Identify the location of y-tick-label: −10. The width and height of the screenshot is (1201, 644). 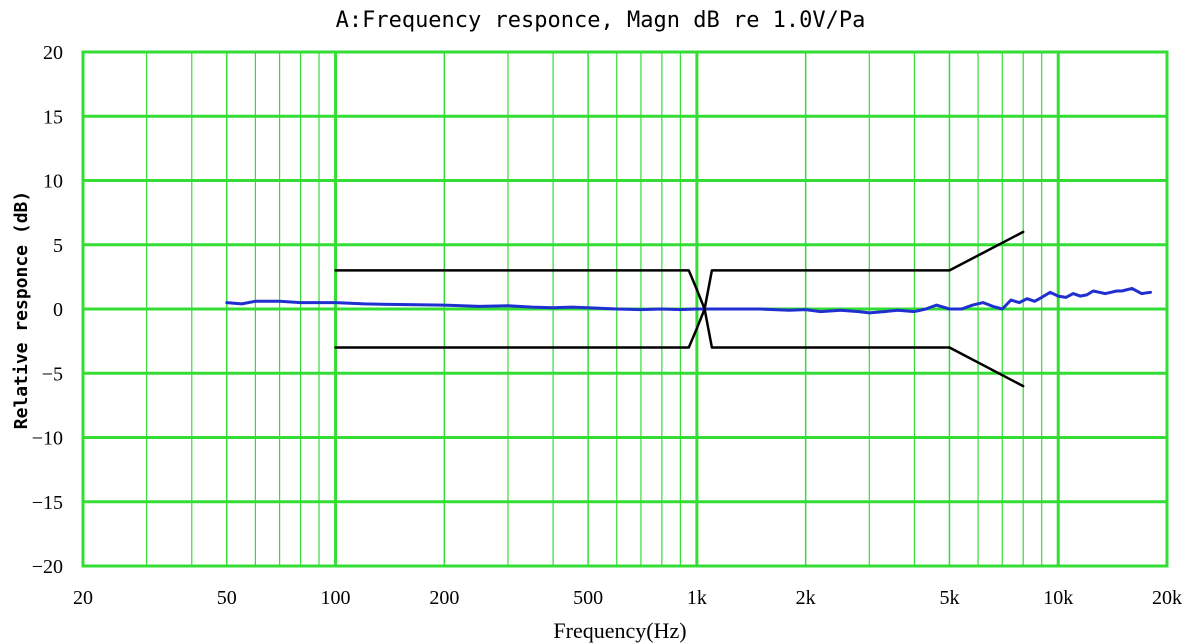
(47, 439).